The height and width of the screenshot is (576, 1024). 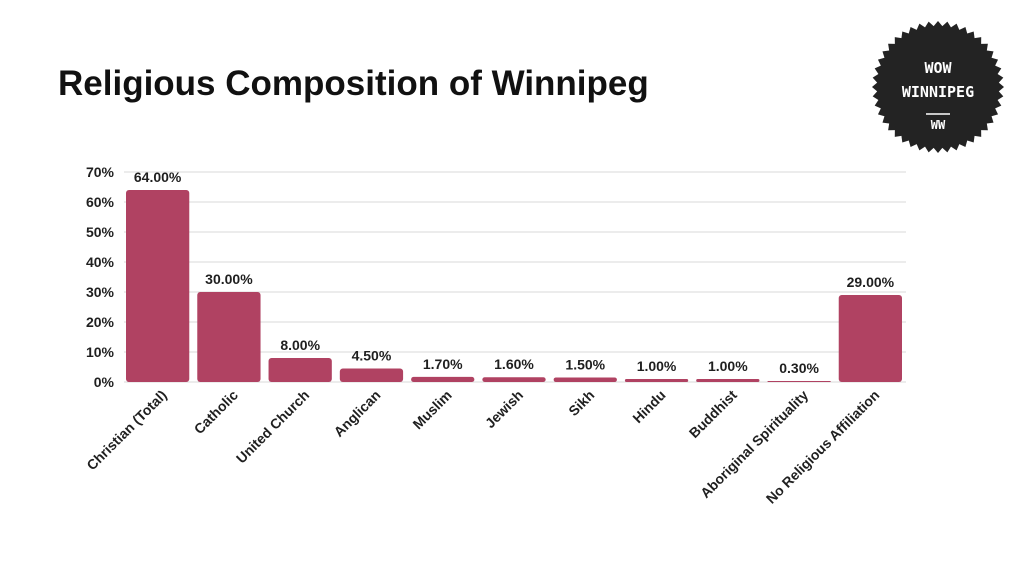 I want to click on category-label: Hindu, so click(x=648, y=406).